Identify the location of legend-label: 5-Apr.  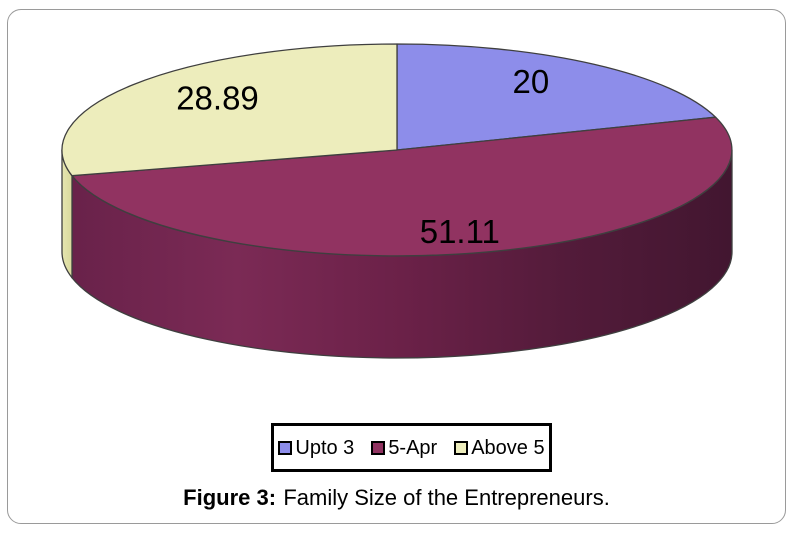
(413, 447).